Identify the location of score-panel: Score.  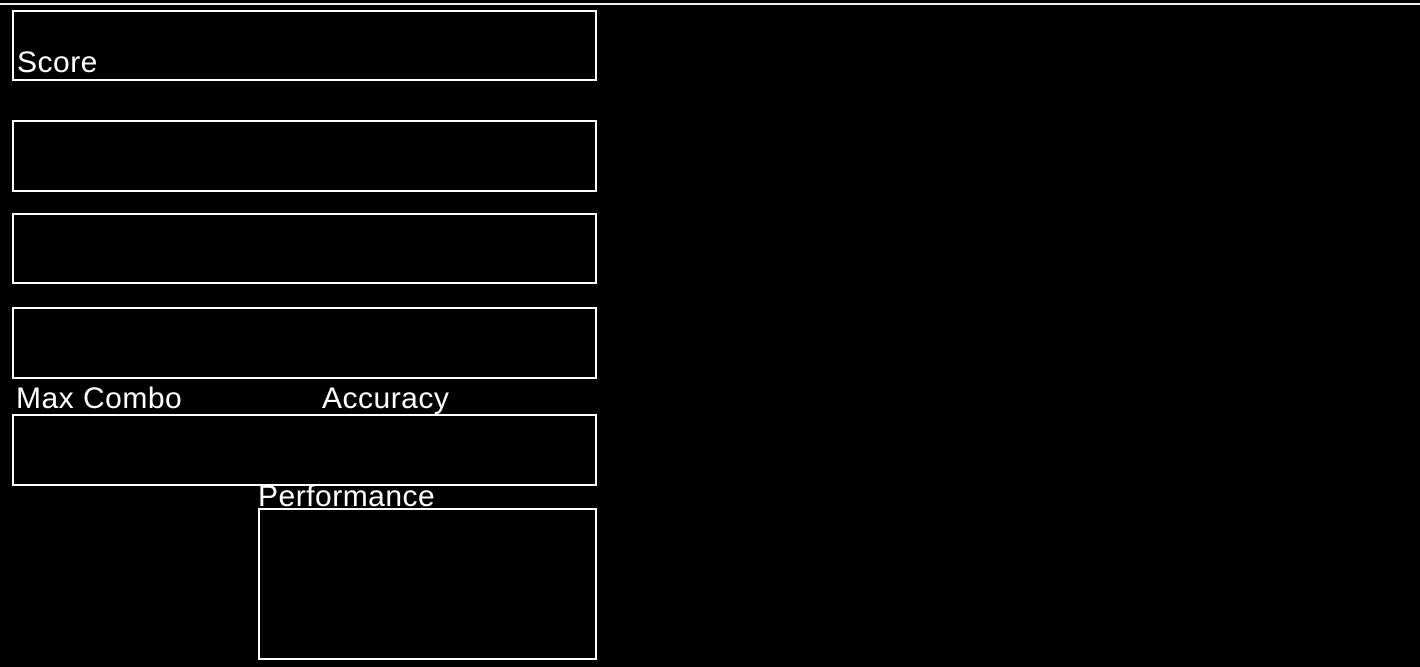
(304, 45).